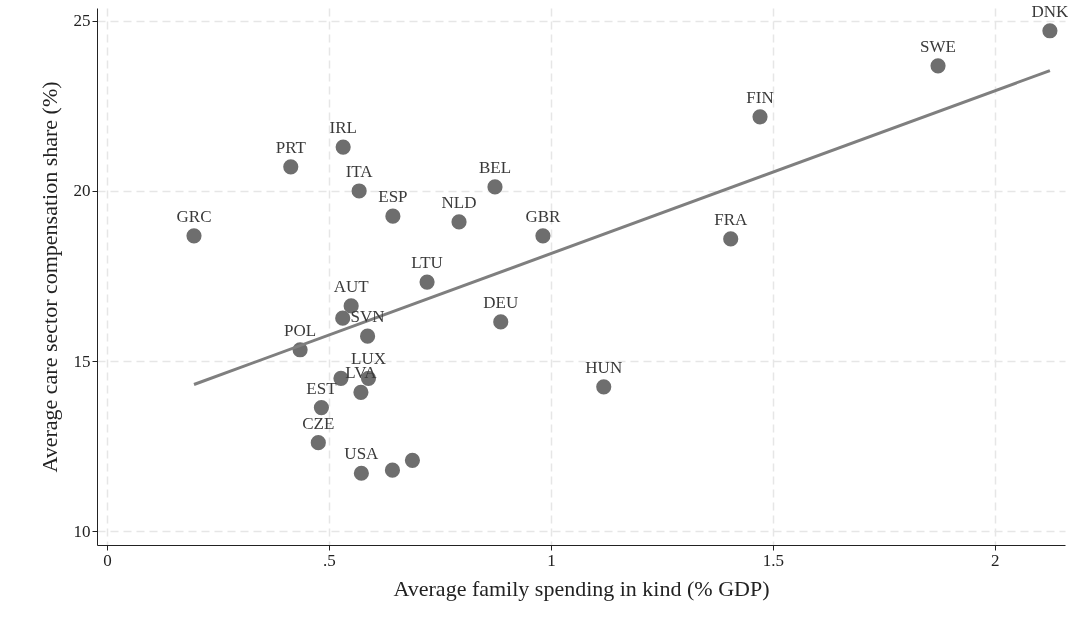 The image size is (1068, 624). What do you see at coordinates (995, 560) in the screenshot?
I see `x-tick-label: 2` at bounding box center [995, 560].